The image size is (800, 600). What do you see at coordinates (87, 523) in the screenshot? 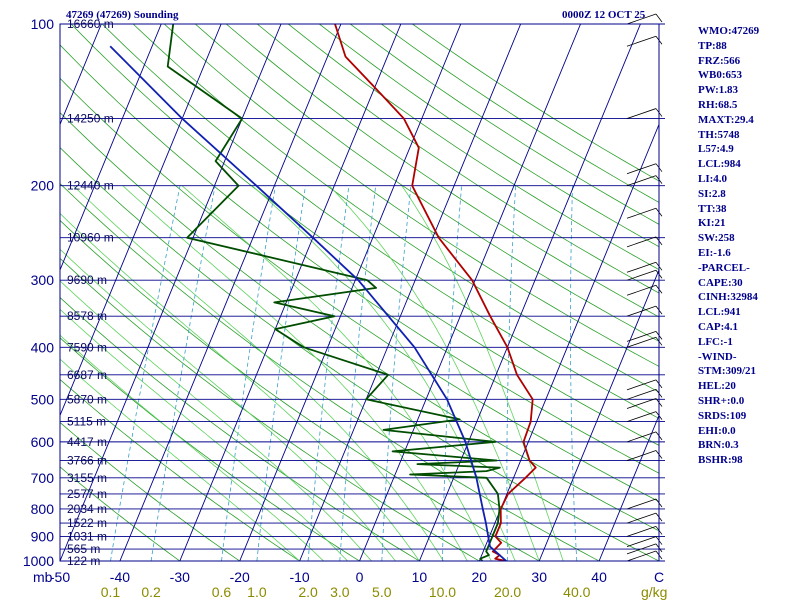
I see `height-label: 1522 m` at bounding box center [87, 523].